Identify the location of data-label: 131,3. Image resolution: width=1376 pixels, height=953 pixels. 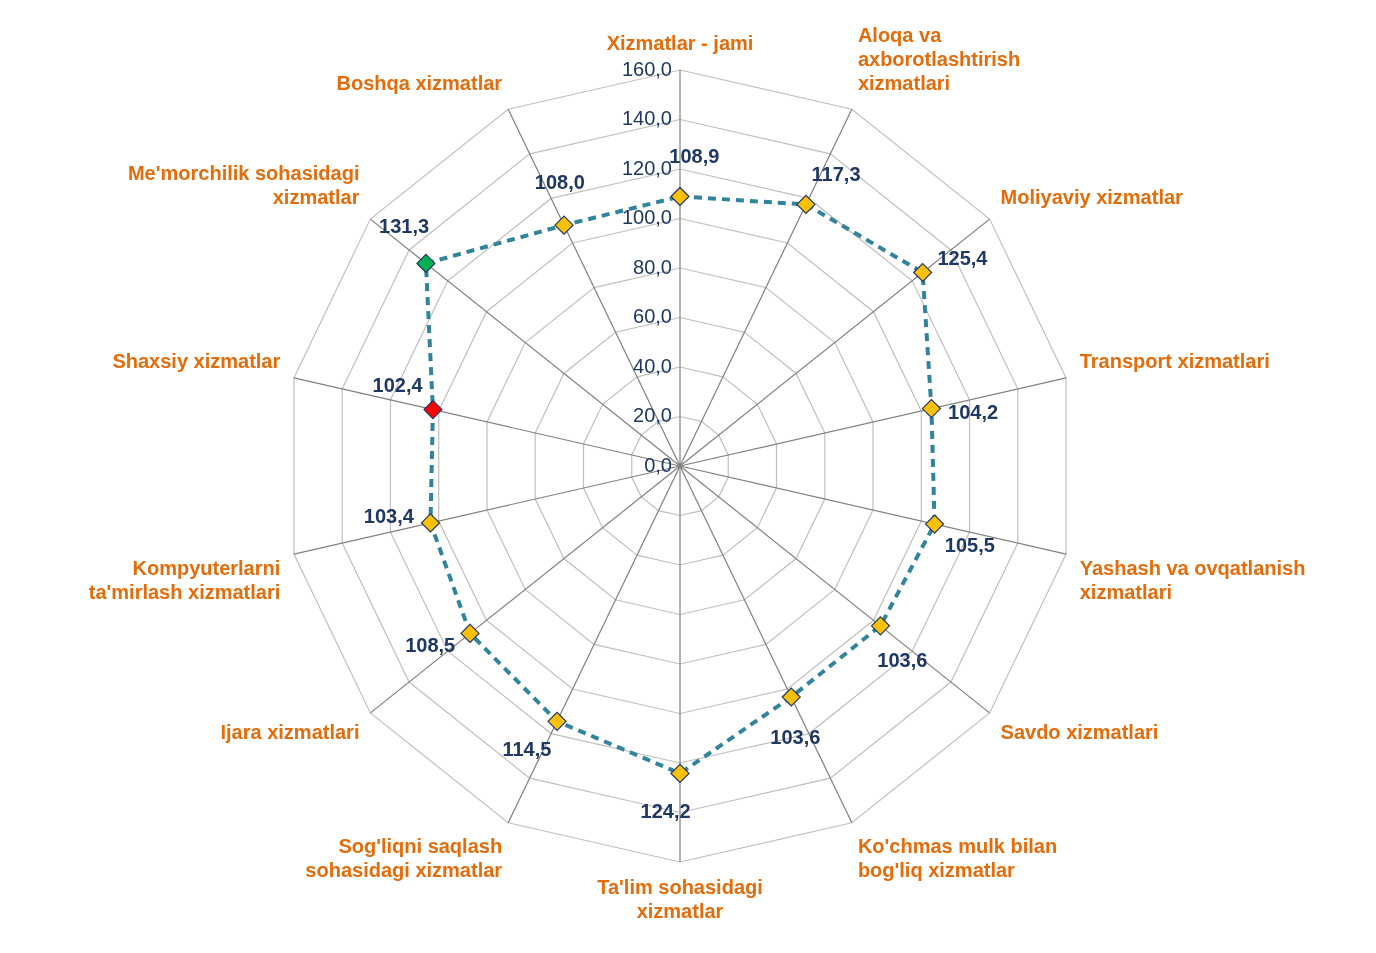
(404, 226).